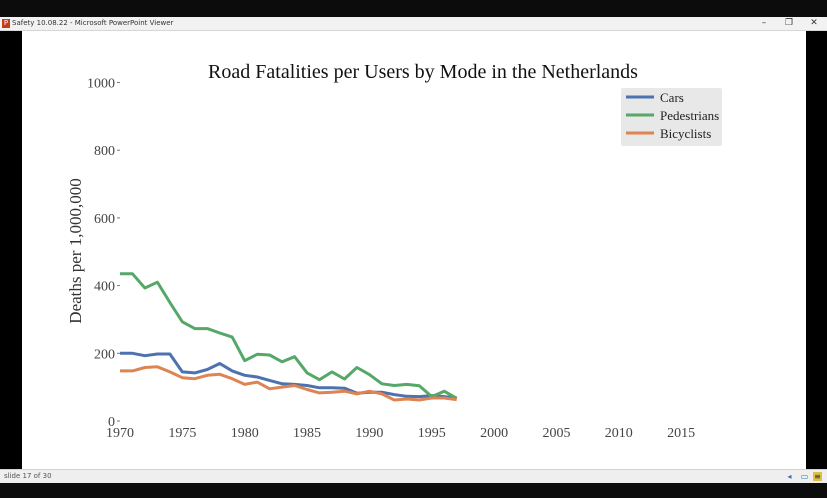 The image size is (827, 498). I want to click on y-tick-label: 1000, so click(101, 84).